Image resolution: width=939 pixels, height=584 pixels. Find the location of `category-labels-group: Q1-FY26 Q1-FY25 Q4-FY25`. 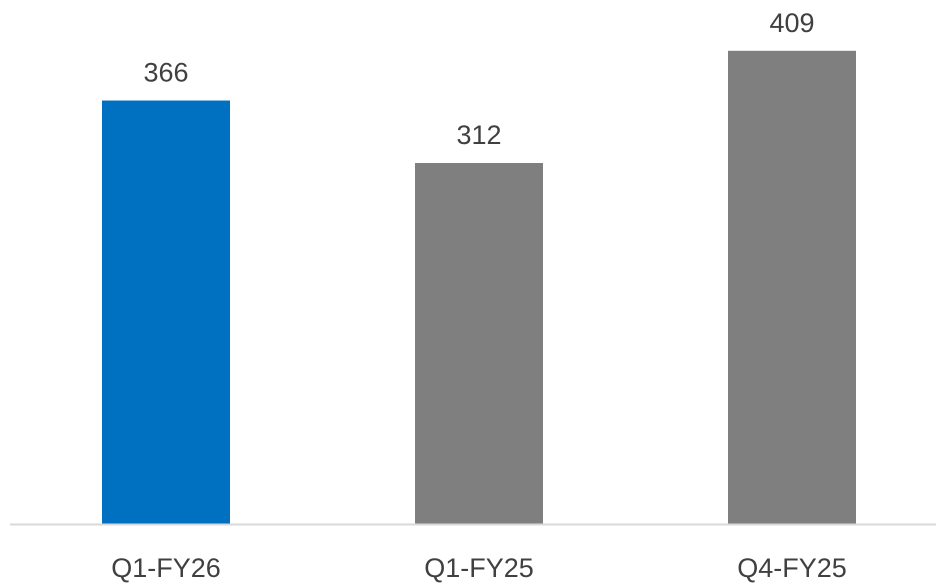

category-labels-group: Q1-FY26 Q1-FY25 Q4-FY25 is located at coordinates (479, 568).